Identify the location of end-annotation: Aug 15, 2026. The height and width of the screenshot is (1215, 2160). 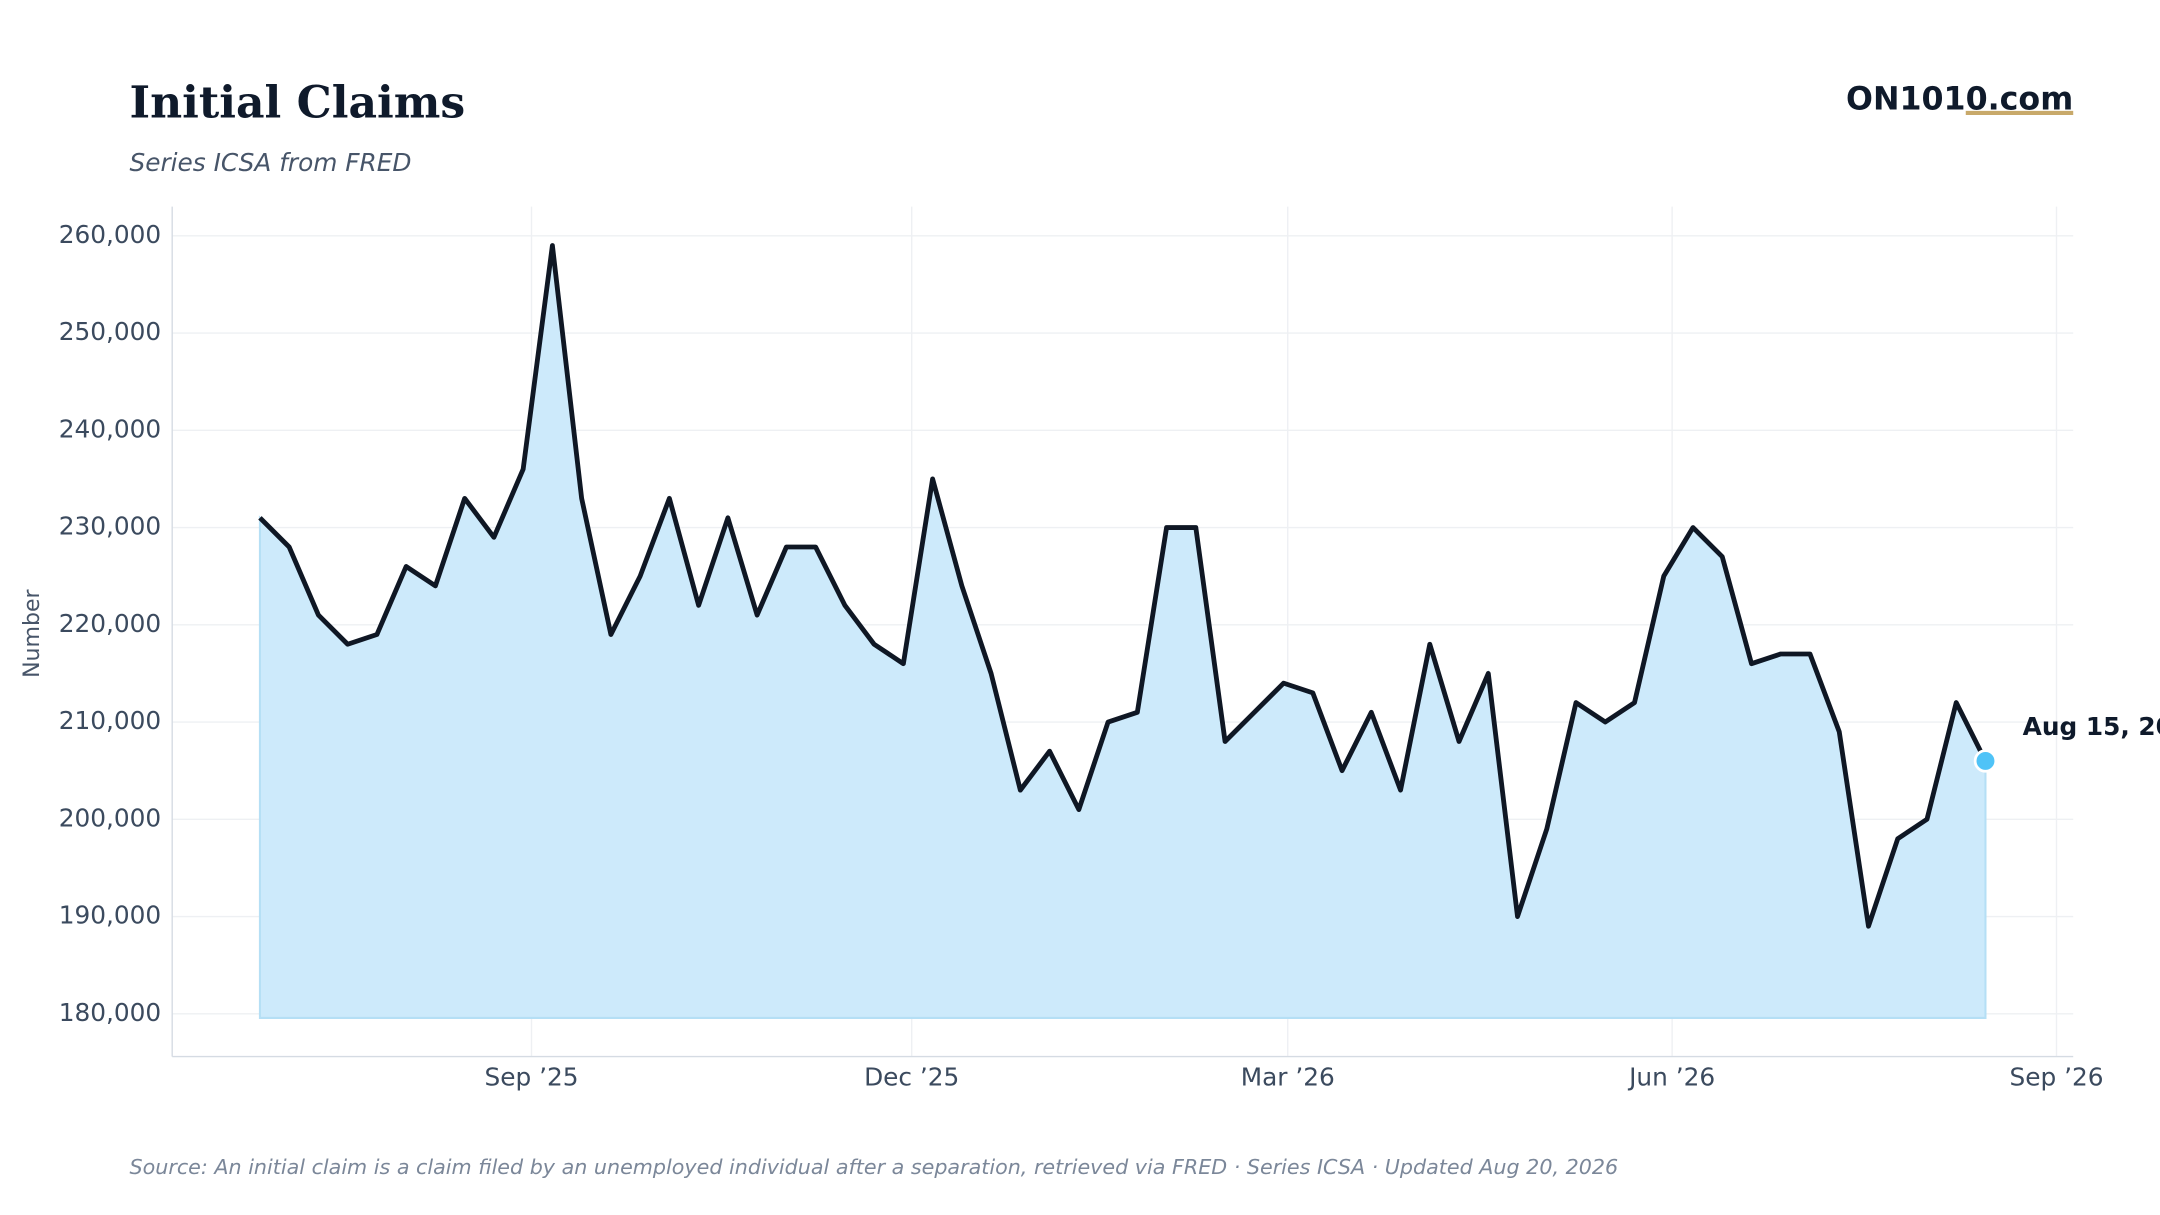
(2091, 726).